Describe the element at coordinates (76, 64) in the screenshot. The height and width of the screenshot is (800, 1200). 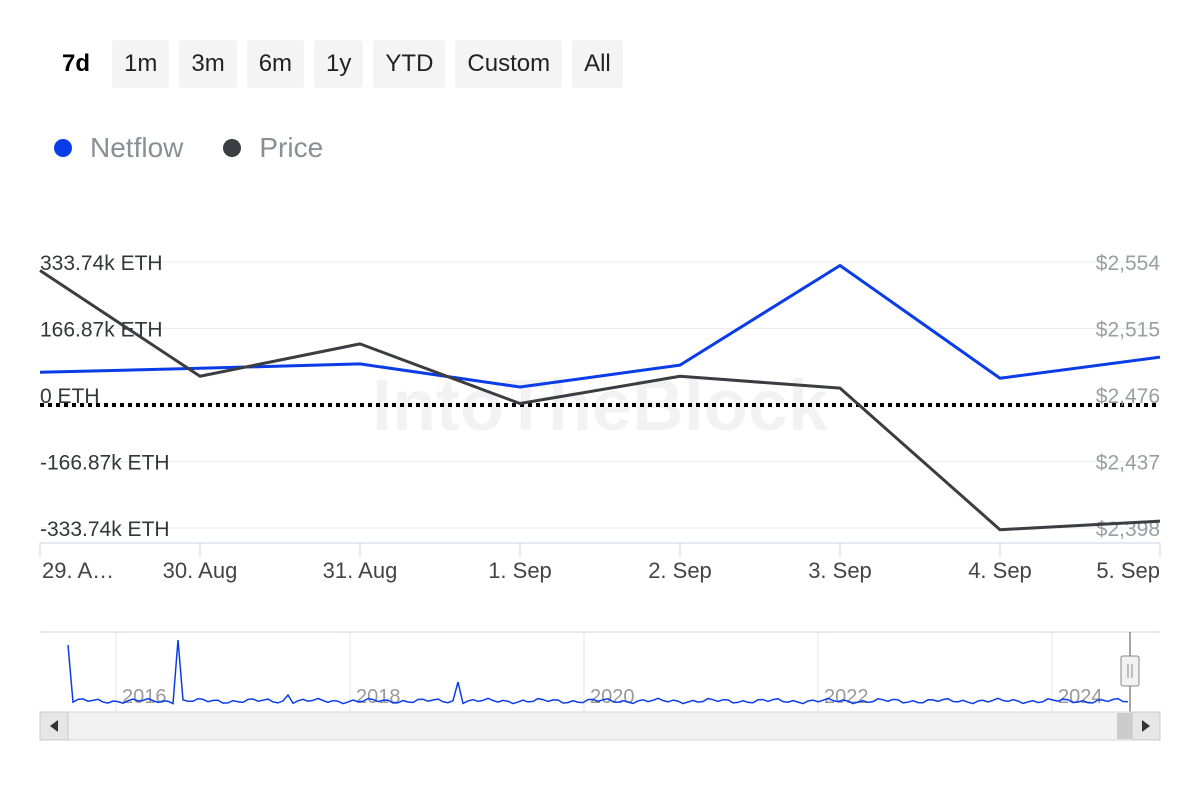
I see `range-7d-button: 7d` at that location.